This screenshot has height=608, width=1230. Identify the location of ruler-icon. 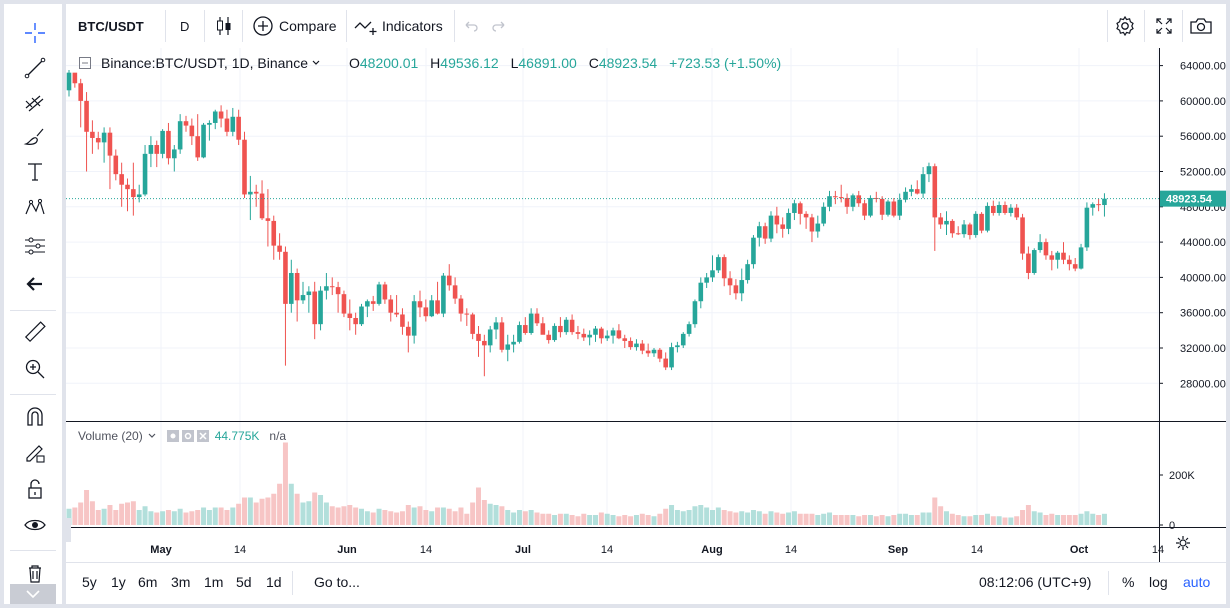
(35, 332).